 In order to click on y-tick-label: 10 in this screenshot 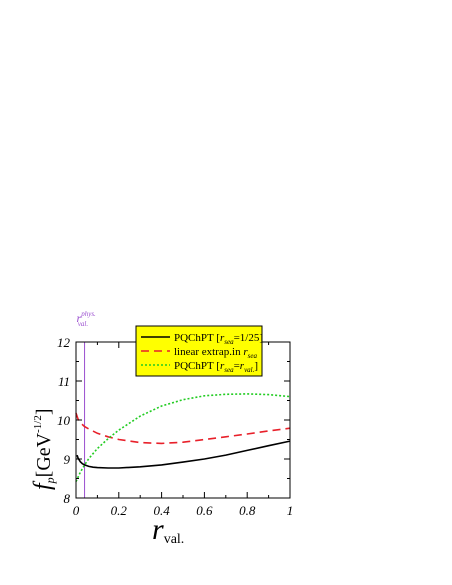, I will do `click(64, 420)`.